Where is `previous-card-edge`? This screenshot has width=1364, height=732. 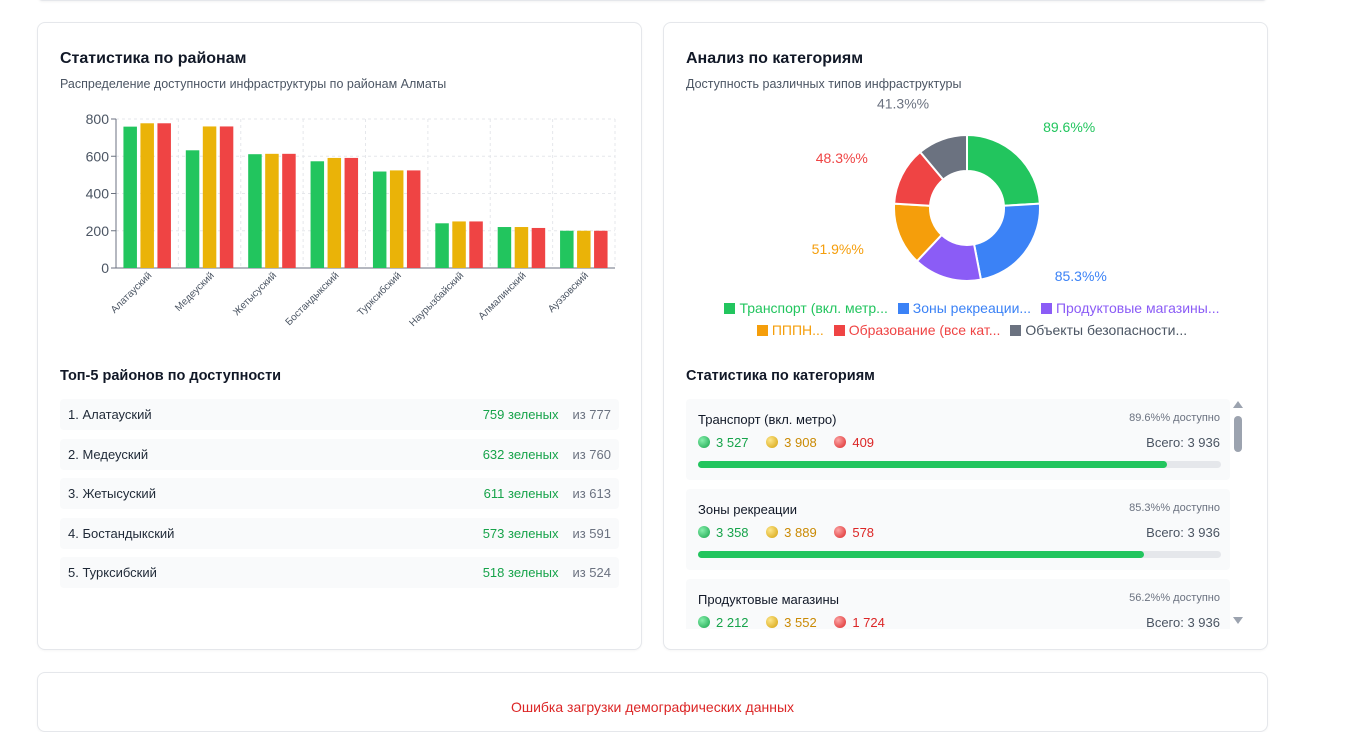 previous-card-edge is located at coordinates (652, 0).